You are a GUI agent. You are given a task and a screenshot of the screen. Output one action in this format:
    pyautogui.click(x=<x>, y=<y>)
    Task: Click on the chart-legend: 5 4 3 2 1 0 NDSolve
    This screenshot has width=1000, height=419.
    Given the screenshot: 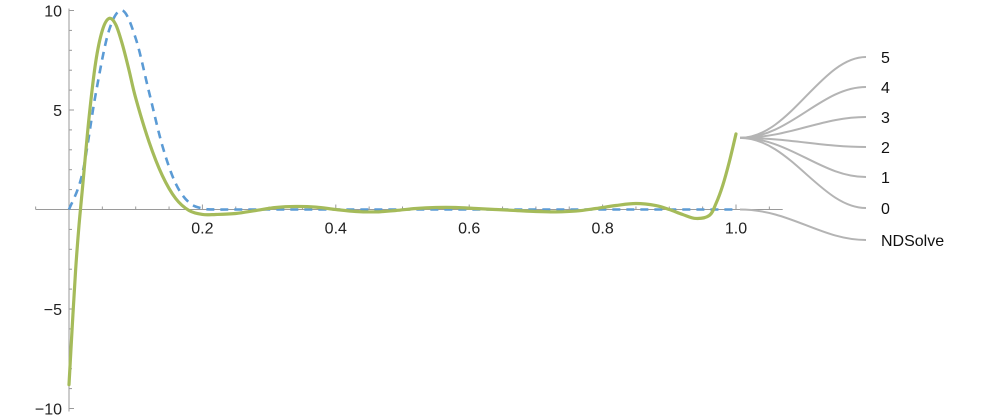 What is the action you would take?
    pyautogui.click(x=841, y=150)
    